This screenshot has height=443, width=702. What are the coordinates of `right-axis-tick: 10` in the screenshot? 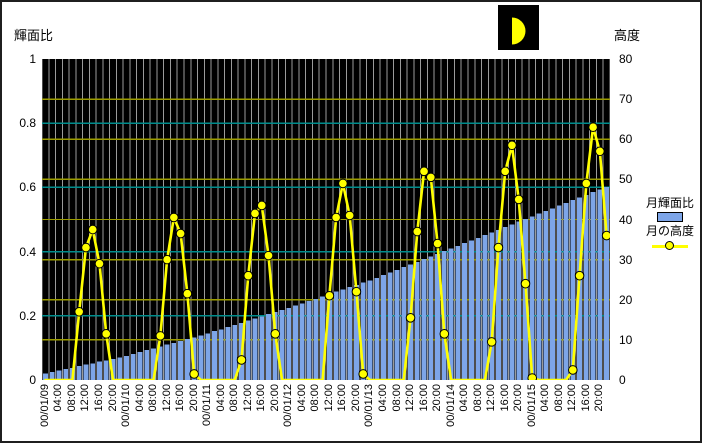 It's located at (626, 339).